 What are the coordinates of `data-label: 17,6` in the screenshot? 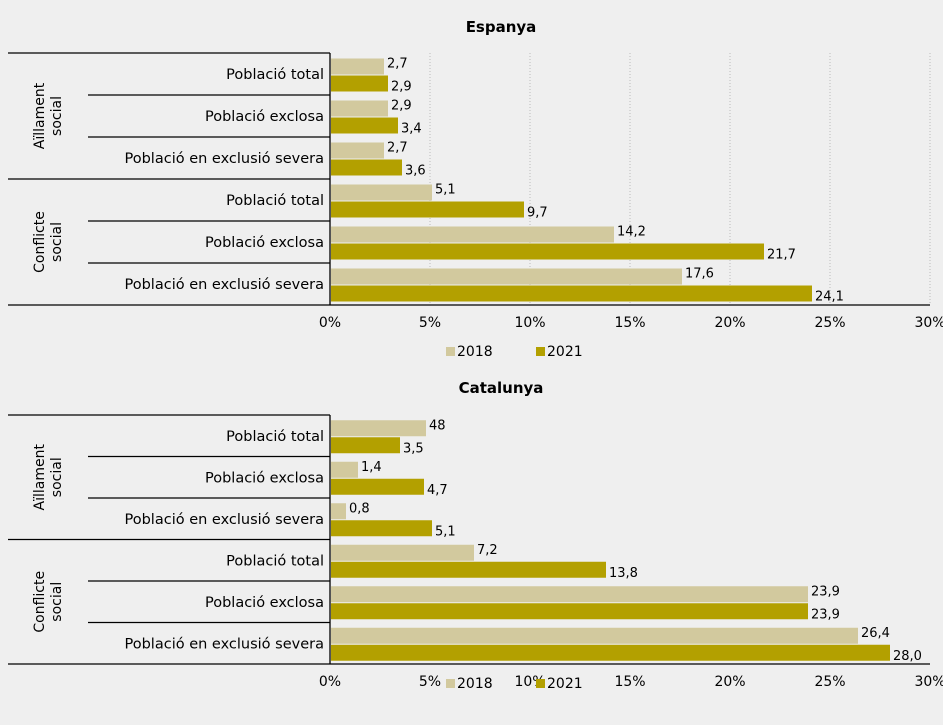 It's located at (699, 274).